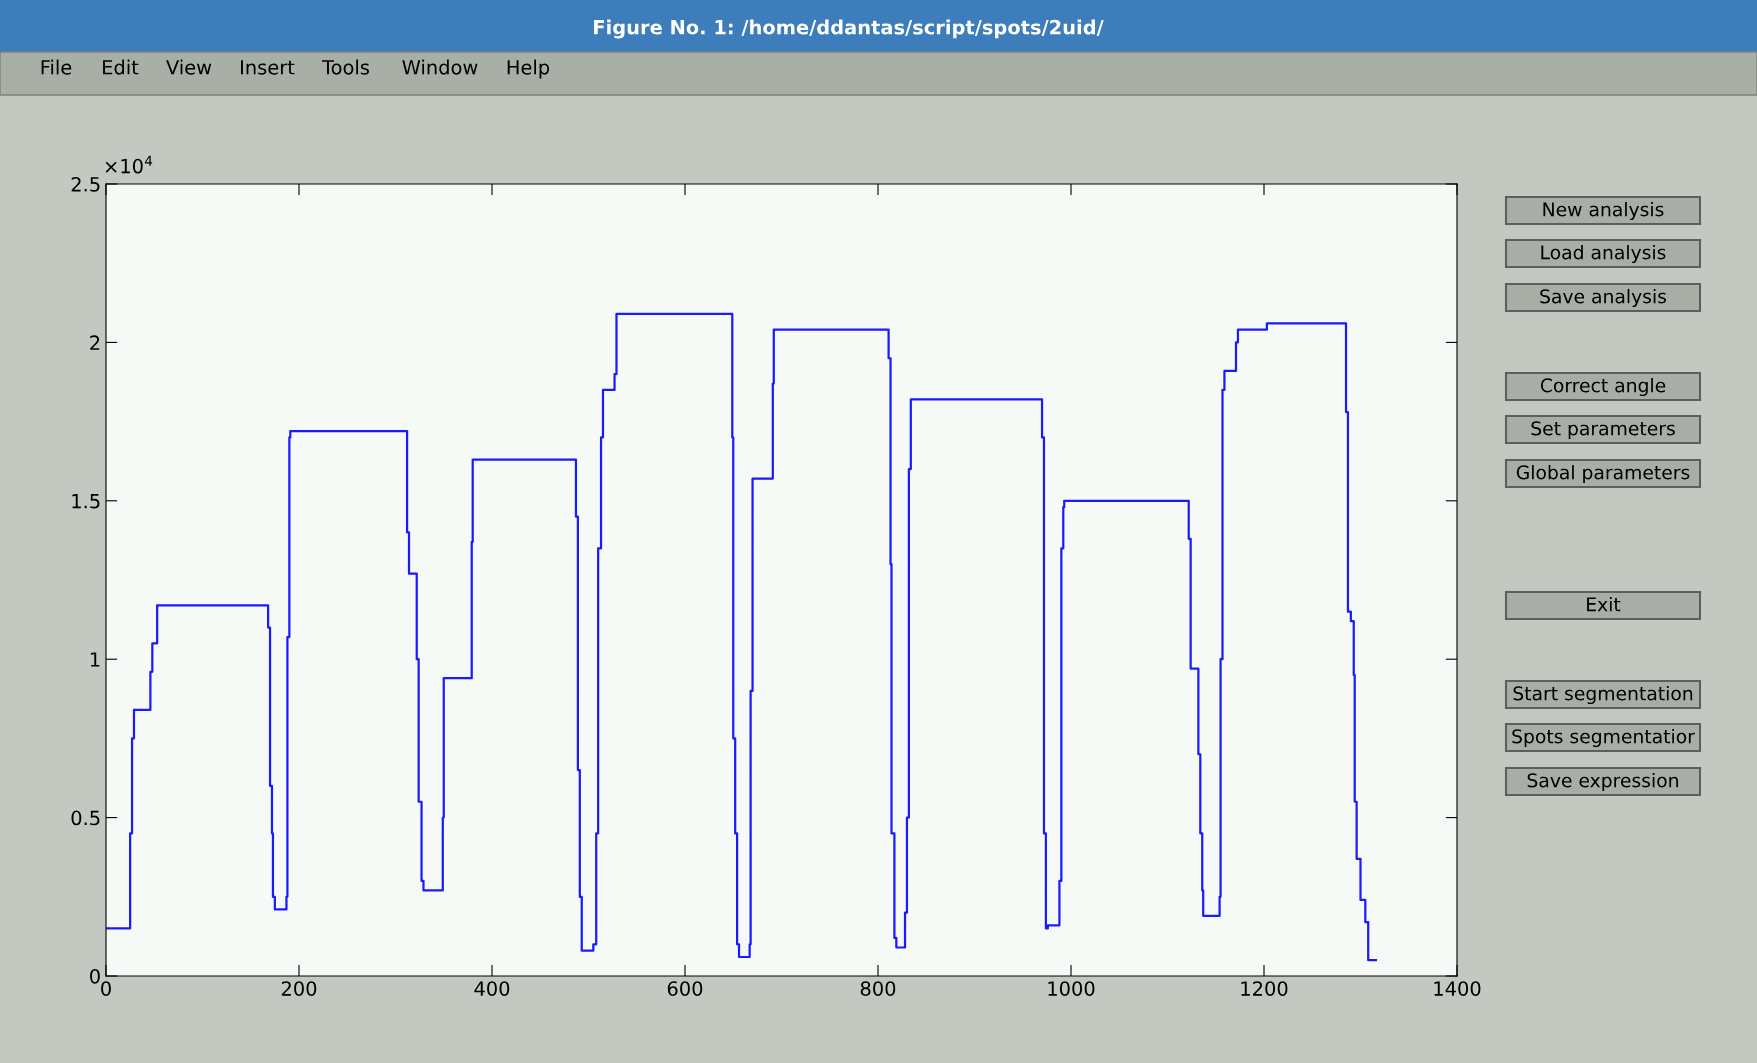 The image size is (1757, 1063). I want to click on x-tick-label: 1400, so click(1457, 988).